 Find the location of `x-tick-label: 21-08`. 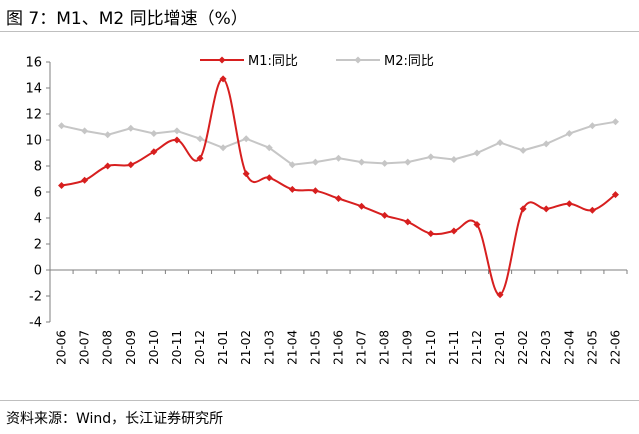

x-tick-label: 21-08 is located at coordinates (385, 347).